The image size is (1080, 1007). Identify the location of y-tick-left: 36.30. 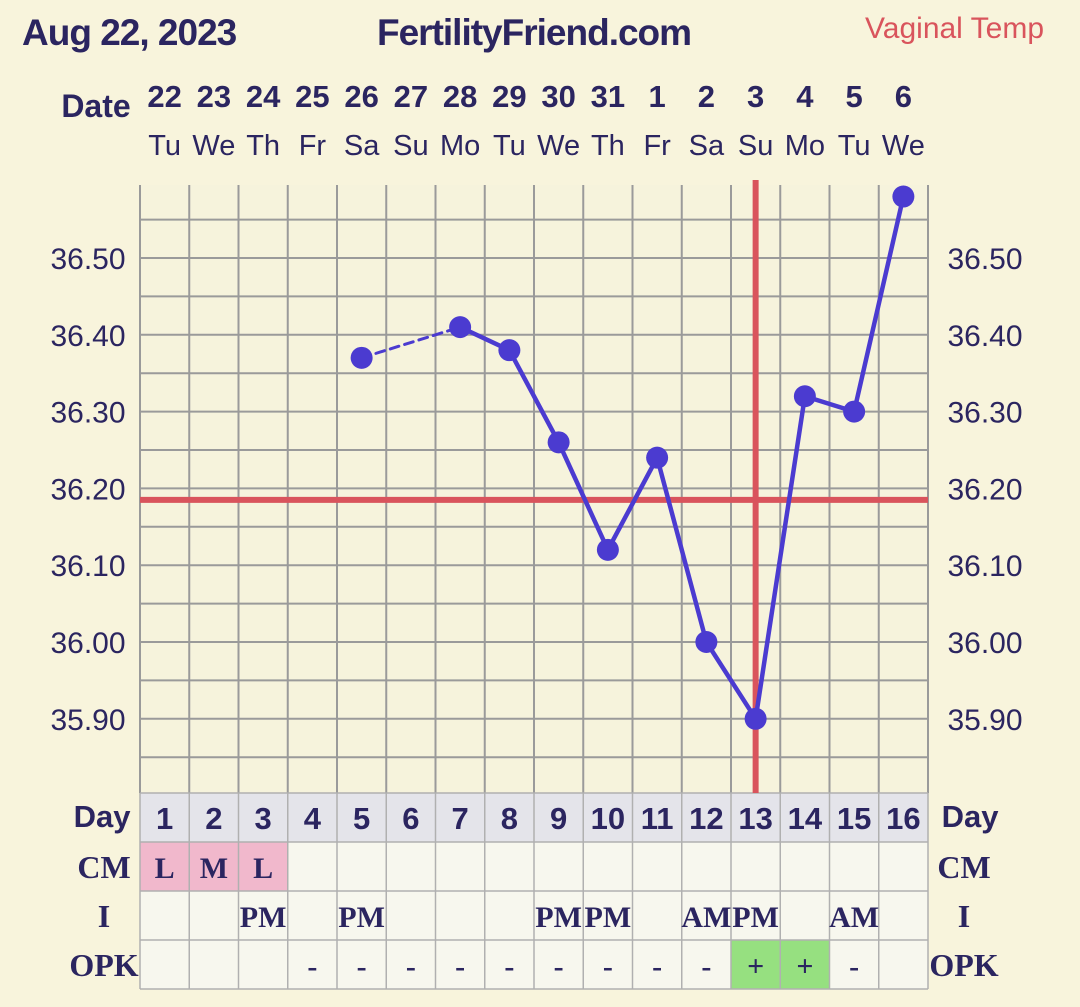
(87, 413).